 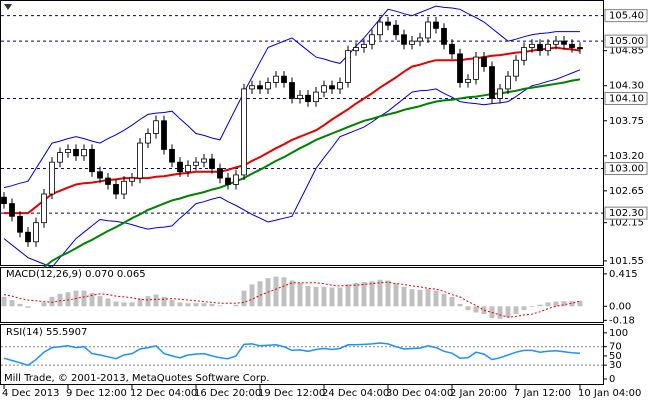 What do you see at coordinates (542, 393) in the screenshot?
I see `x-tick-label: 7 Jan 12:00` at bounding box center [542, 393].